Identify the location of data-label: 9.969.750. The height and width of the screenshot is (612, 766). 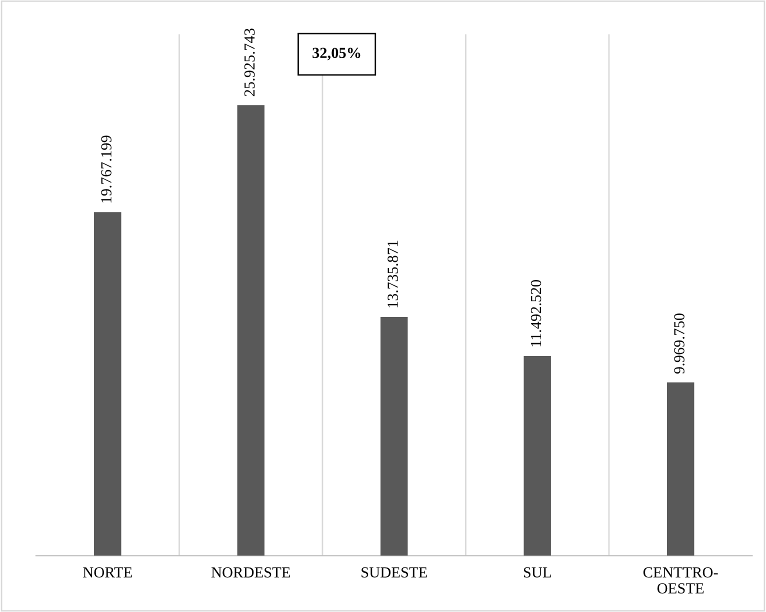
(679, 344).